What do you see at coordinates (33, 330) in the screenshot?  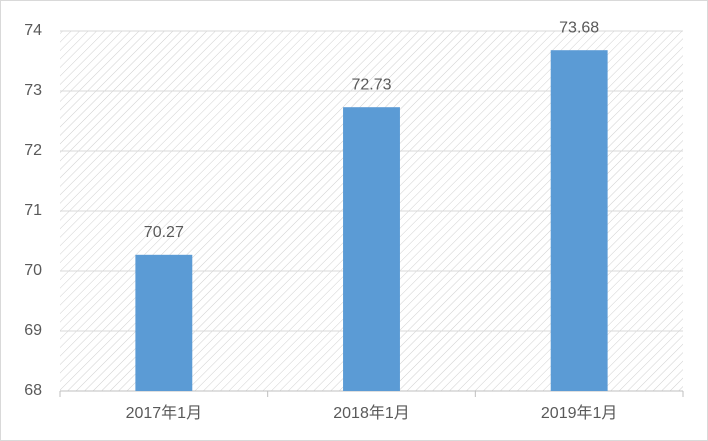 I see `y-tick-label: 69` at bounding box center [33, 330].